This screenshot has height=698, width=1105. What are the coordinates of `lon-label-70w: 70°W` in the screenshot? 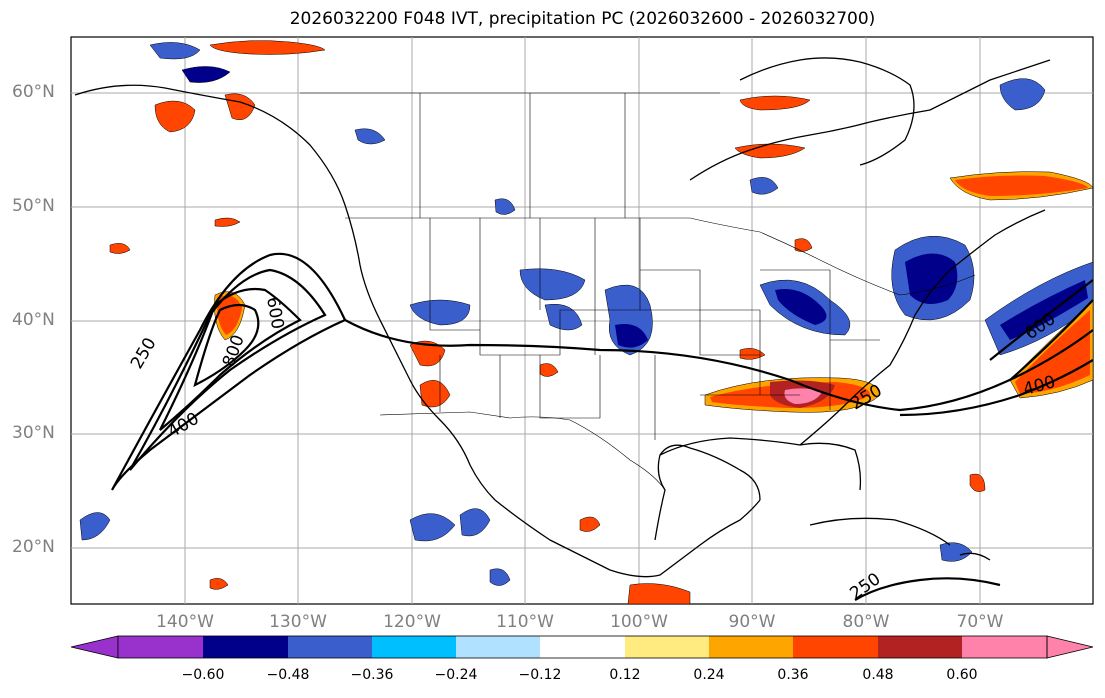 It's located at (980, 622).